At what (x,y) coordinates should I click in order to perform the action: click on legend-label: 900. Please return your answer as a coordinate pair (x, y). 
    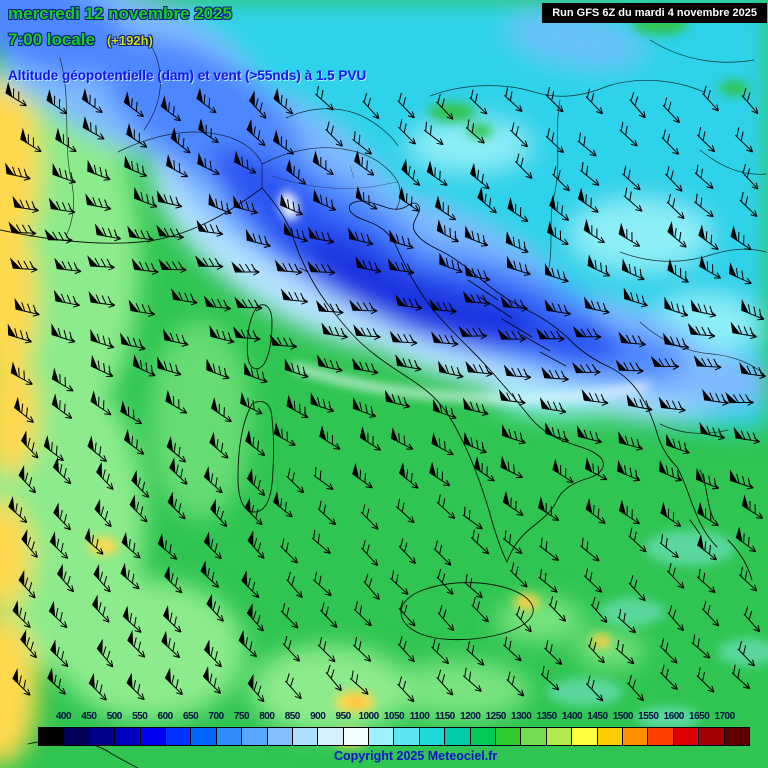
    Looking at the image, I should click on (318, 716).